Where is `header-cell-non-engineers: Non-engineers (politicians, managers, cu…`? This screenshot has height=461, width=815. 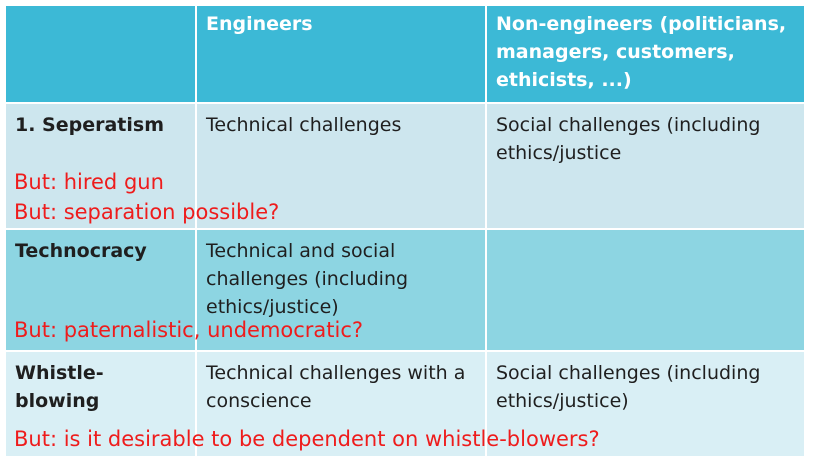 header-cell-non-engineers: Non-engineers (politicians, managers, cu… is located at coordinates (644, 54).